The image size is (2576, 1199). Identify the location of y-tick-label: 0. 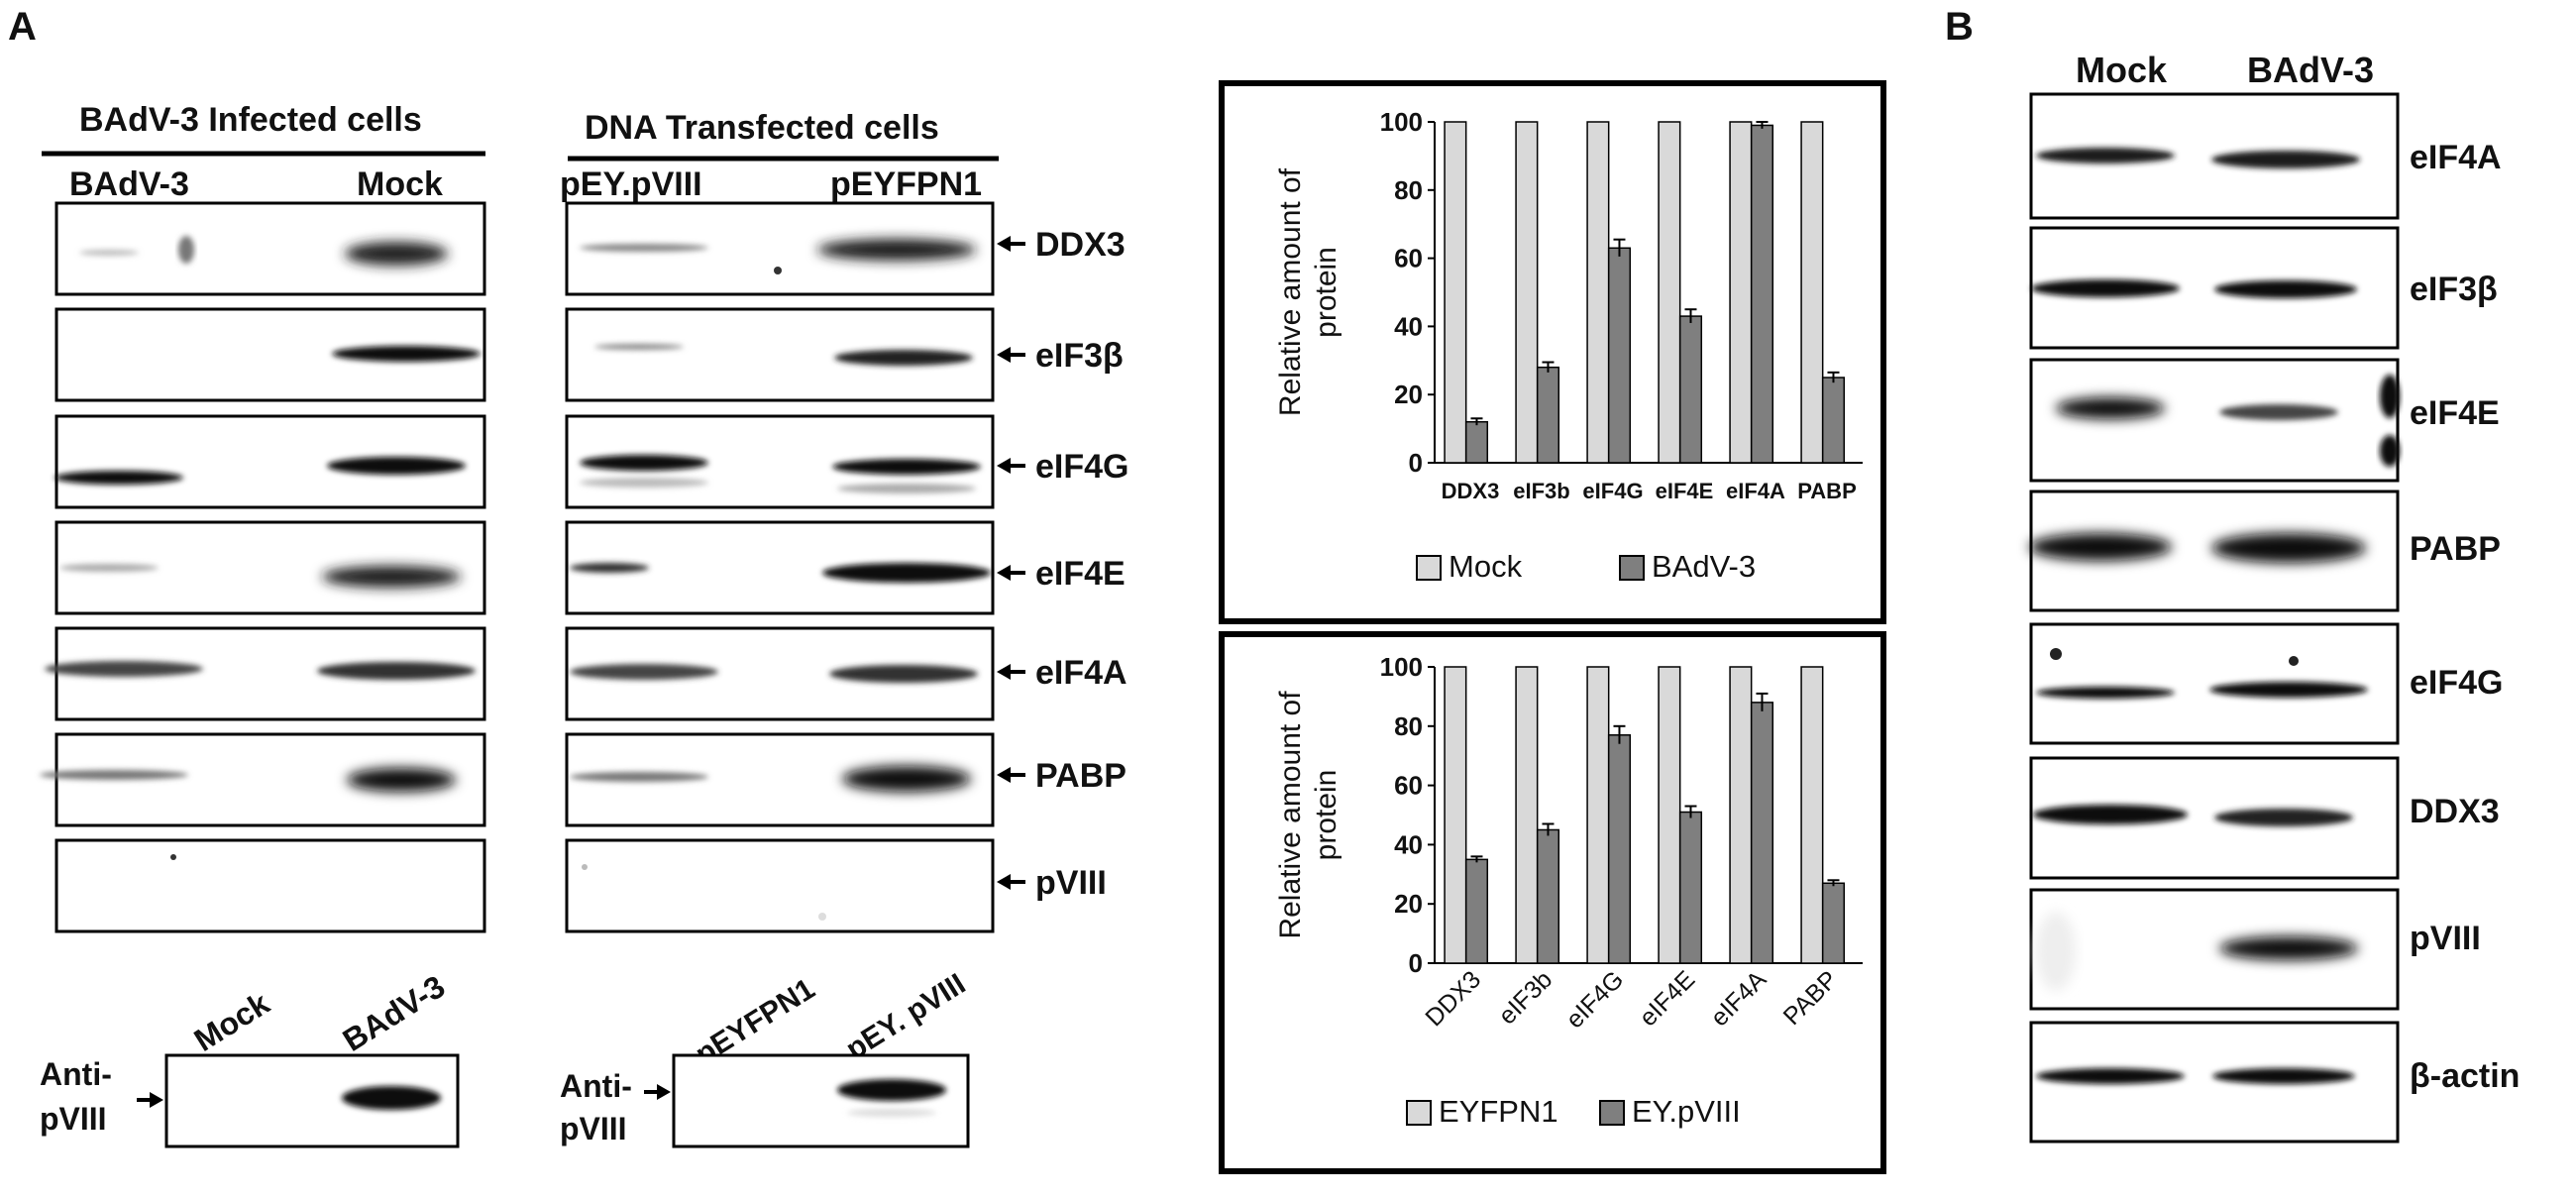
(1416, 463).